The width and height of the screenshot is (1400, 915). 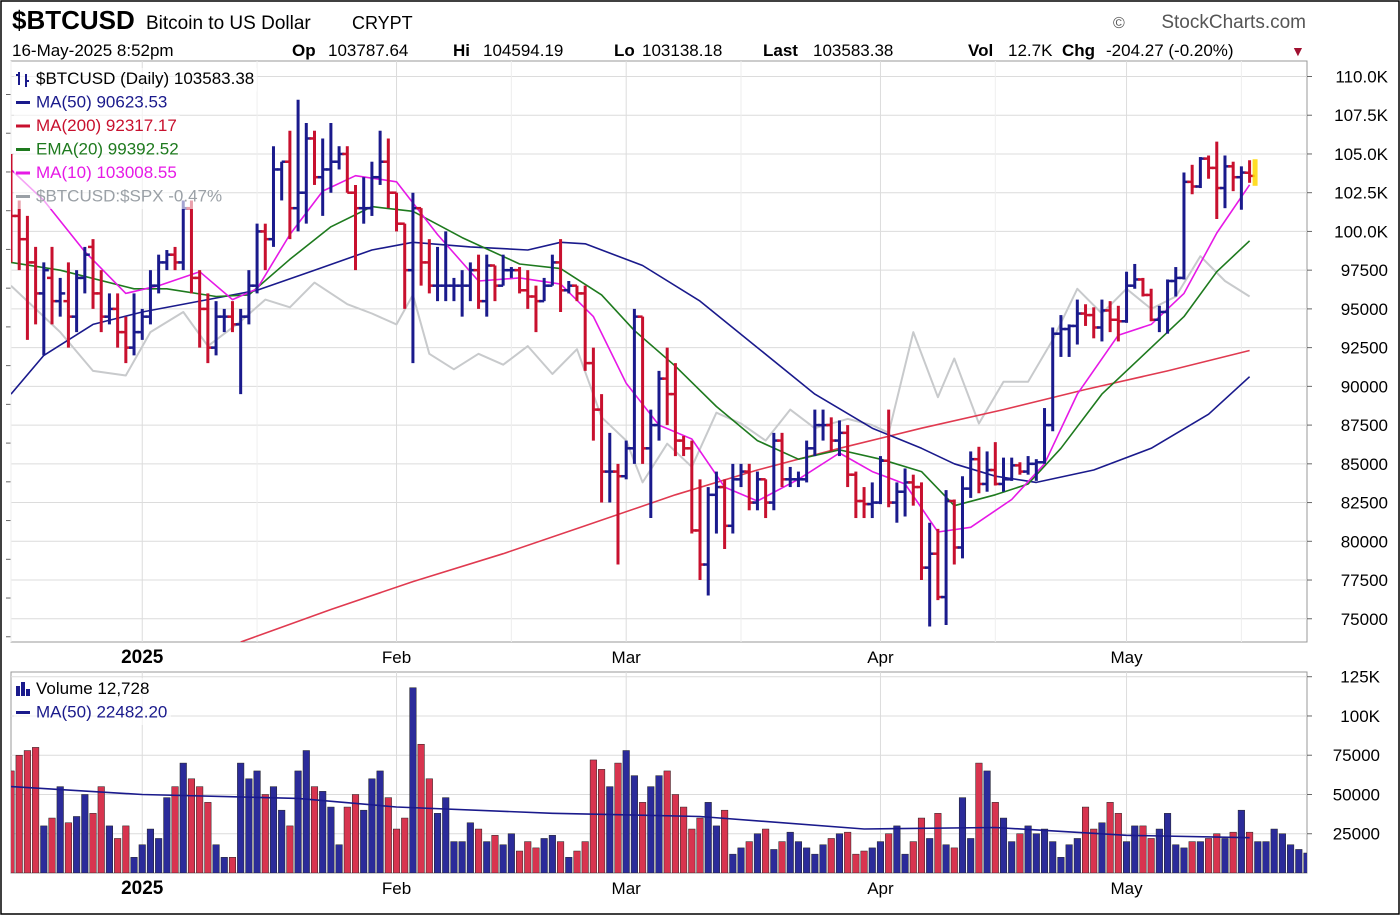 I want to click on last-price-marker, so click(x=1255, y=172).